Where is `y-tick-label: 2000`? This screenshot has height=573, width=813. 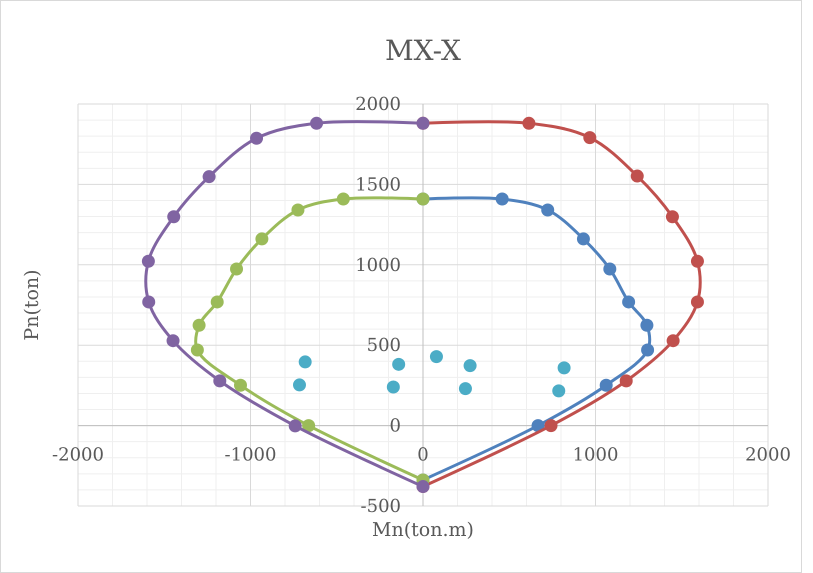
y-tick-label: 2000 is located at coordinates (378, 104).